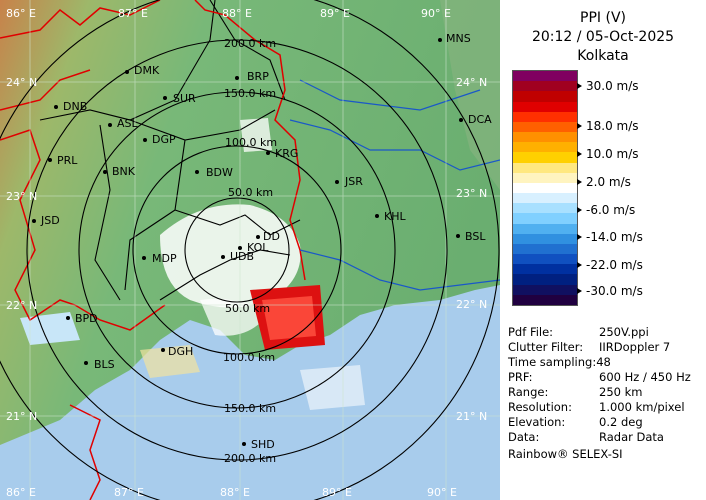 The image size is (706, 500). Describe the element at coordinates (250, 192) in the screenshot. I see `ring-label-50: 50.0 km` at that location.